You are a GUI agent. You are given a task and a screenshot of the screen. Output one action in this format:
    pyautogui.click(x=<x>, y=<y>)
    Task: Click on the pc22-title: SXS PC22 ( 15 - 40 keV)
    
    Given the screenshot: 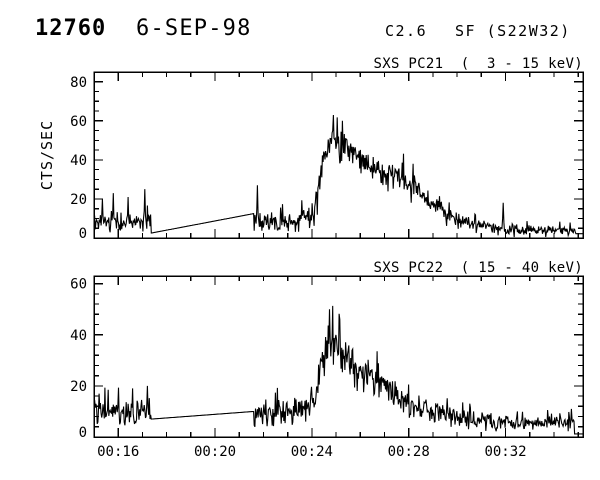 What is the action you would take?
    pyautogui.click(x=478, y=268)
    